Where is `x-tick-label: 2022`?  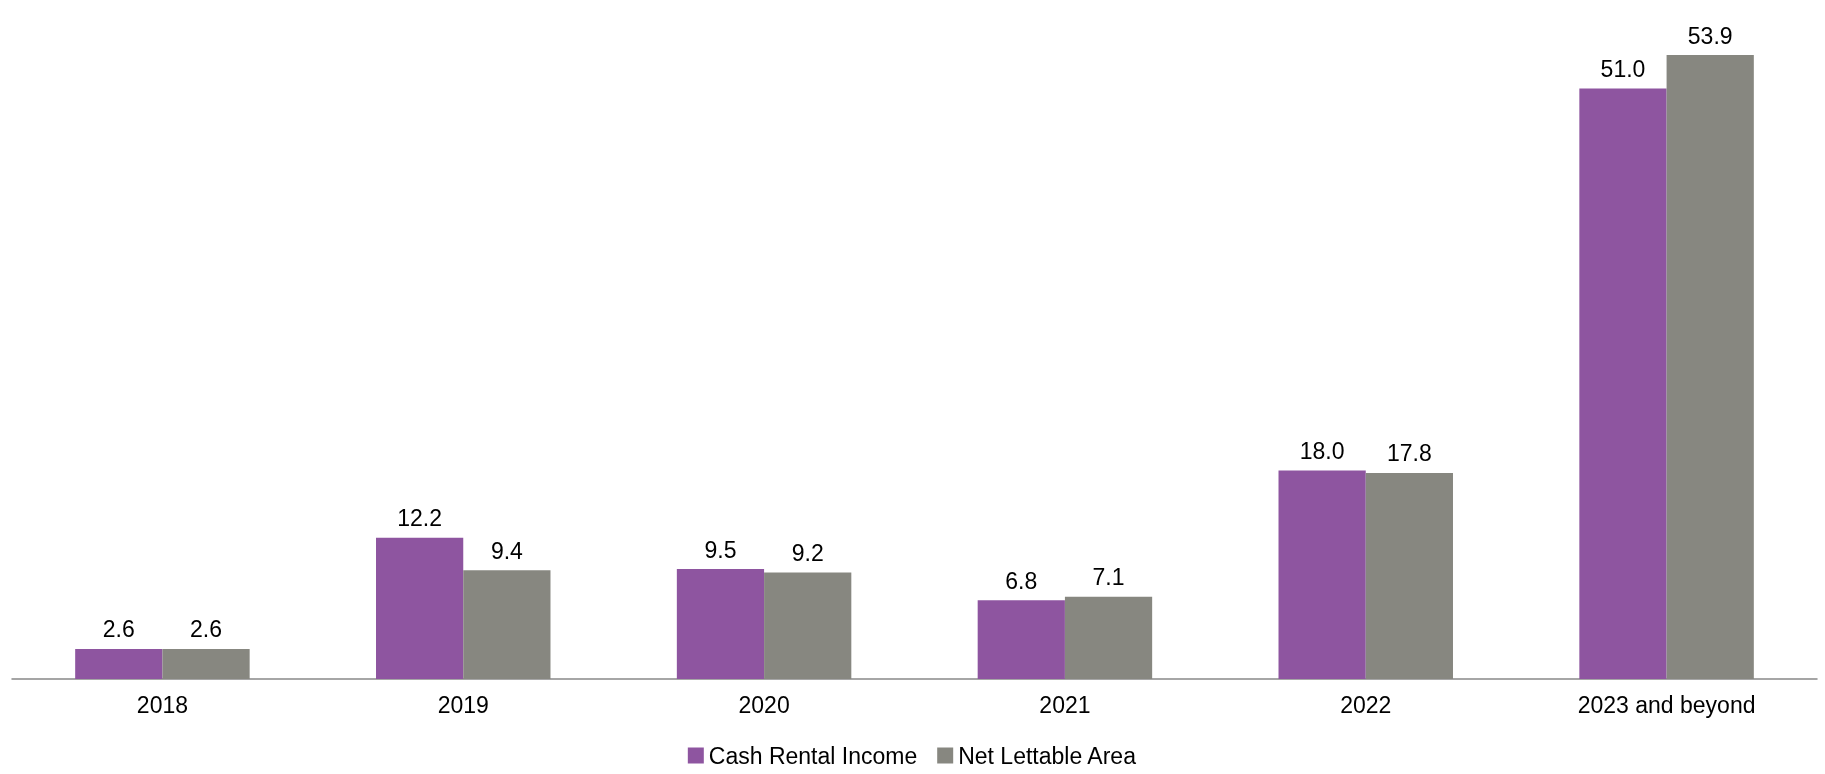
x-tick-label: 2022 is located at coordinates (1366, 704).